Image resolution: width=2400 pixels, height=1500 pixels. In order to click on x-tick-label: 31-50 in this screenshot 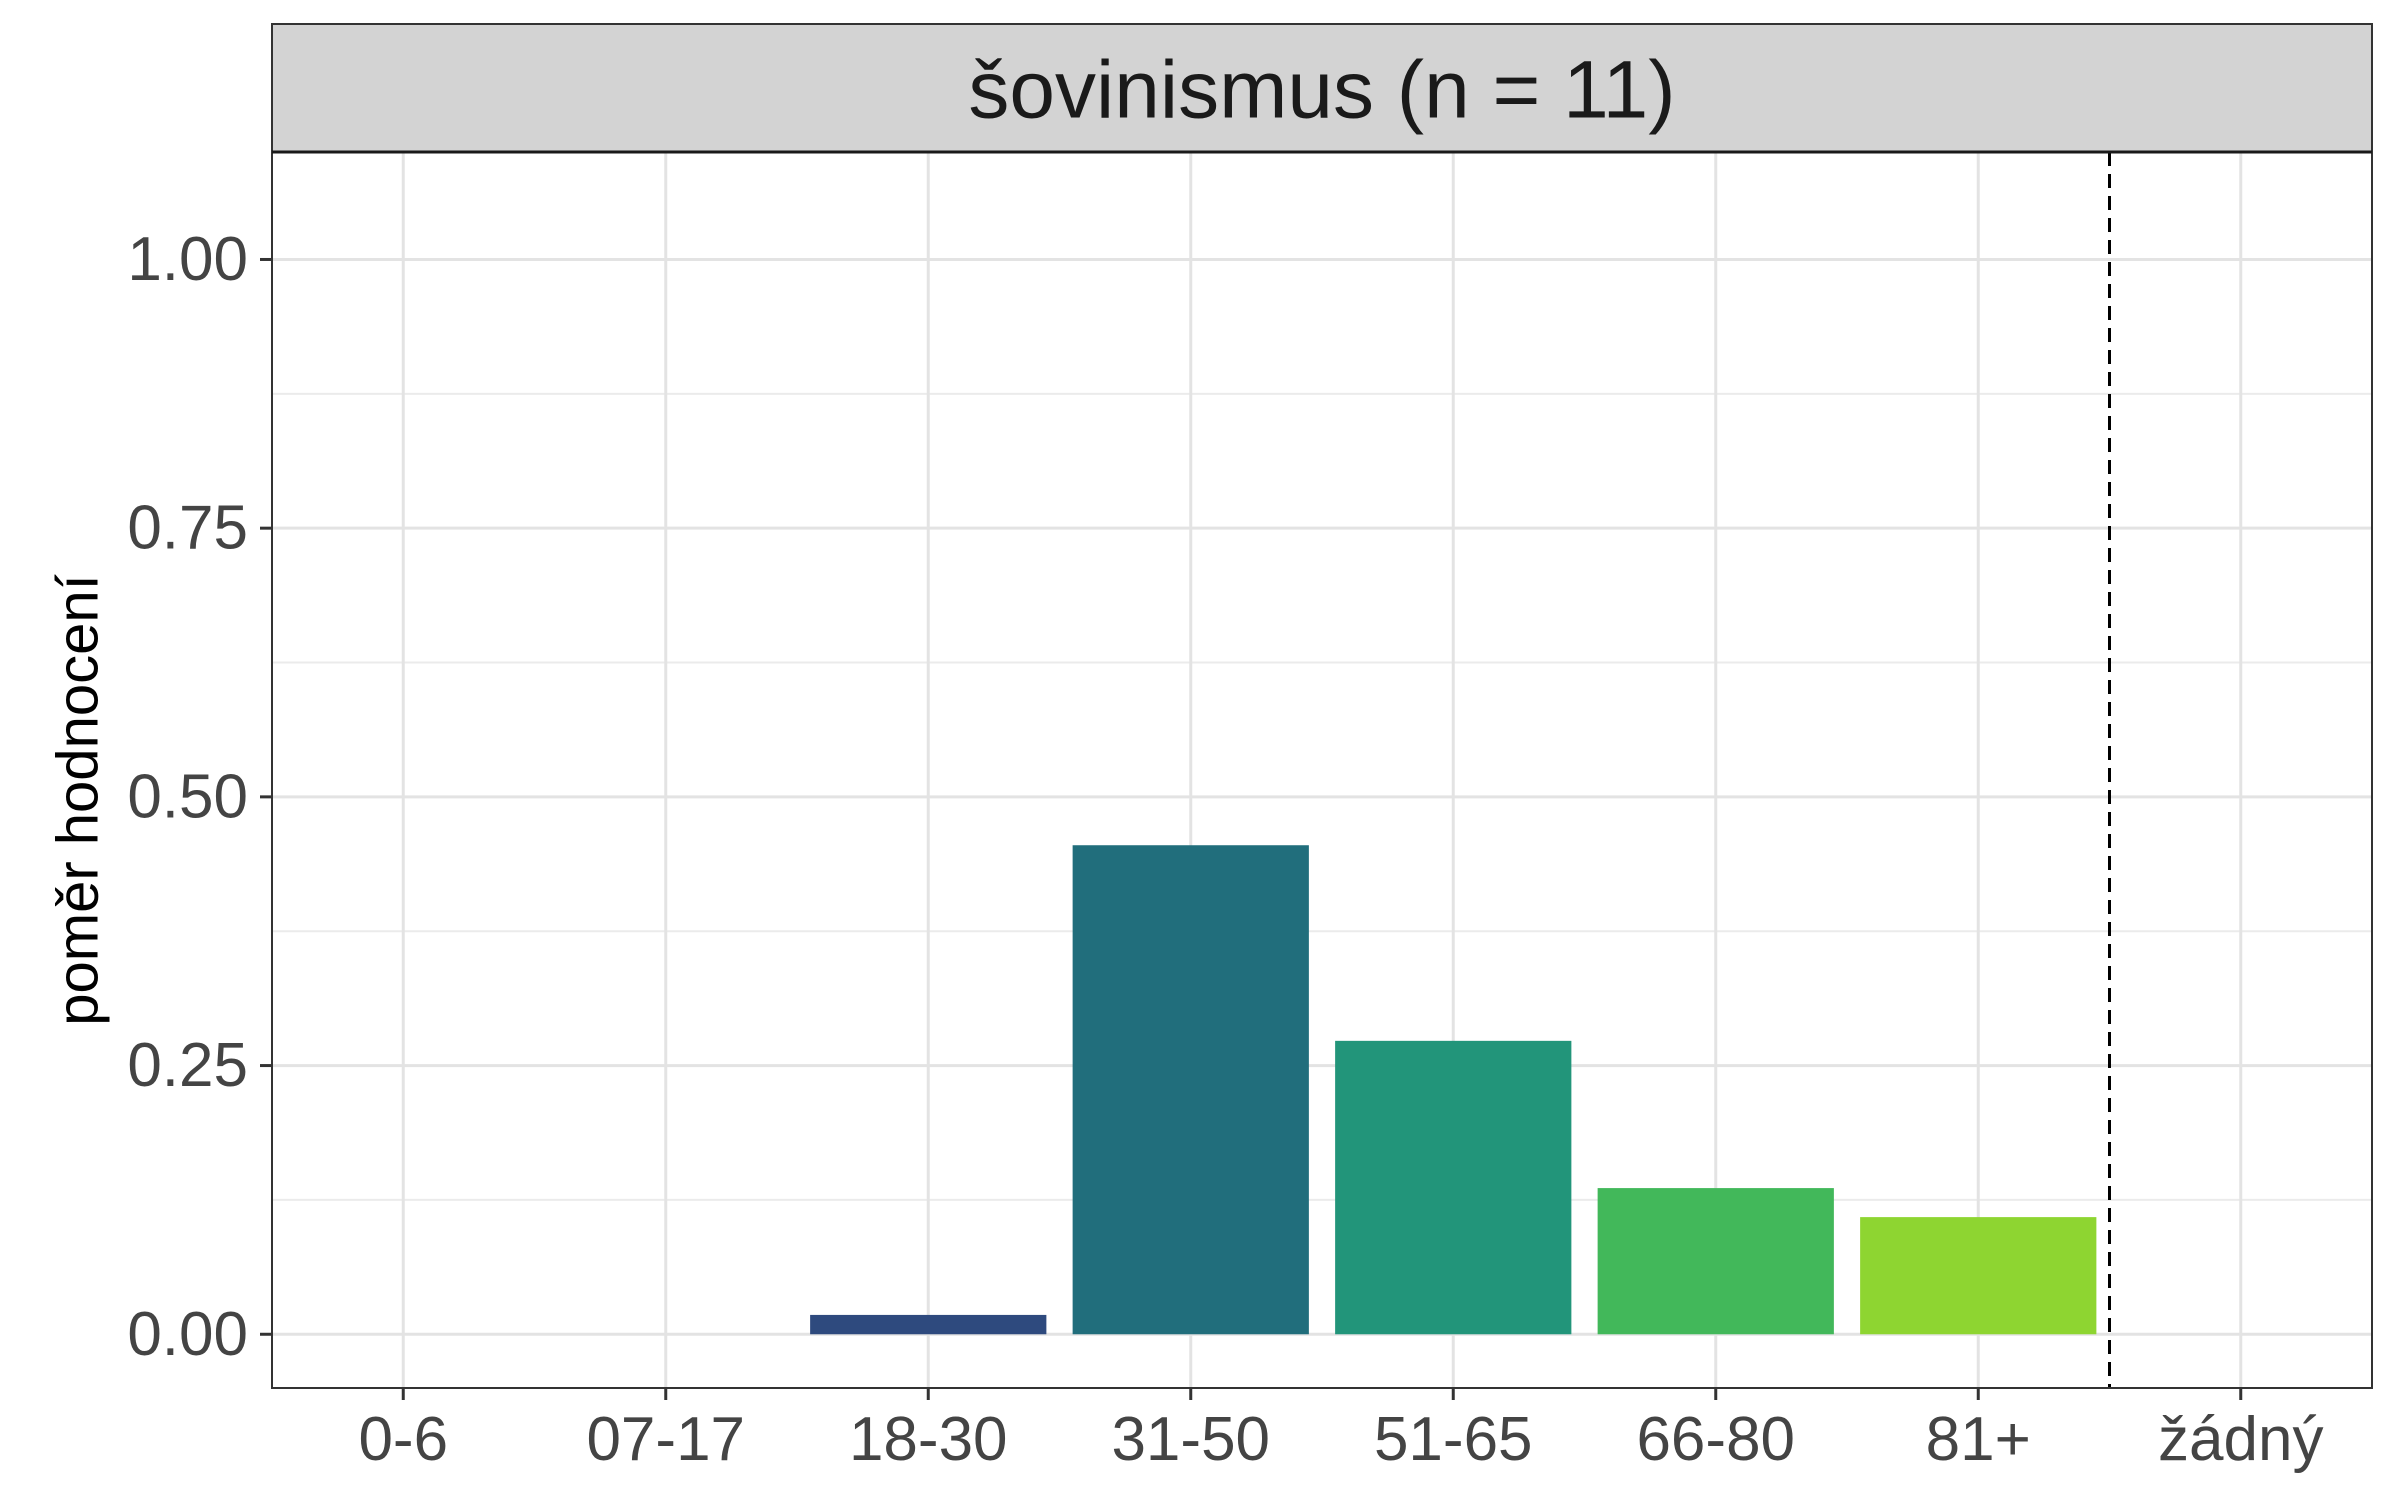, I will do `click(1190, 1439)`.